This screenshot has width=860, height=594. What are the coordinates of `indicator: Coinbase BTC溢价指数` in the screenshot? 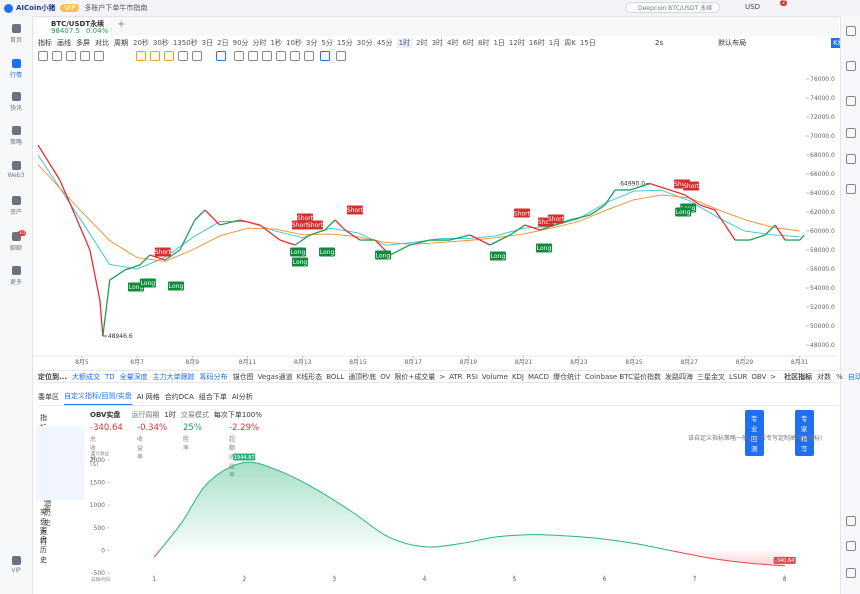 It's located at (622, 377).